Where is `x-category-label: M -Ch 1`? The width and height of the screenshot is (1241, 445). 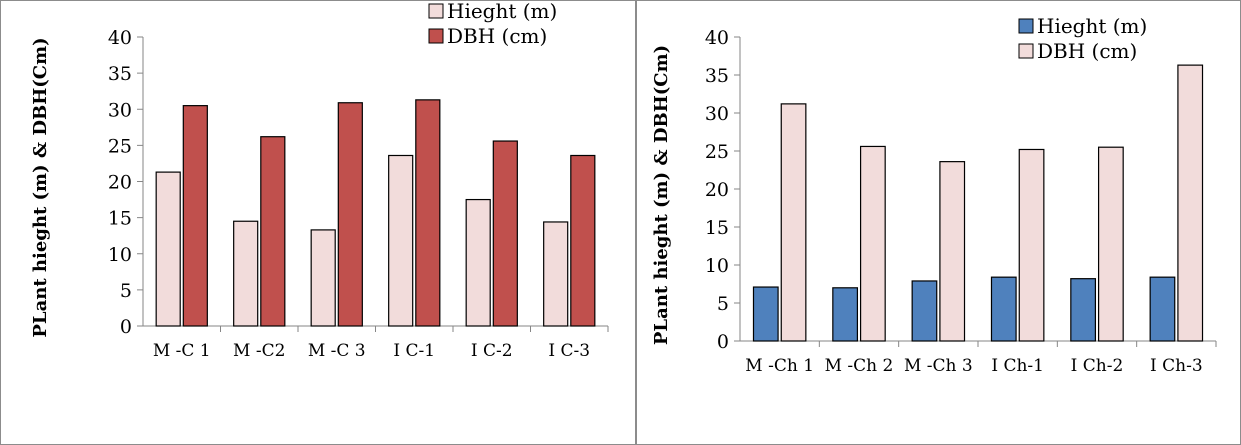
x-category-label: M -Ch 1 is located at coordinates (779, 366).